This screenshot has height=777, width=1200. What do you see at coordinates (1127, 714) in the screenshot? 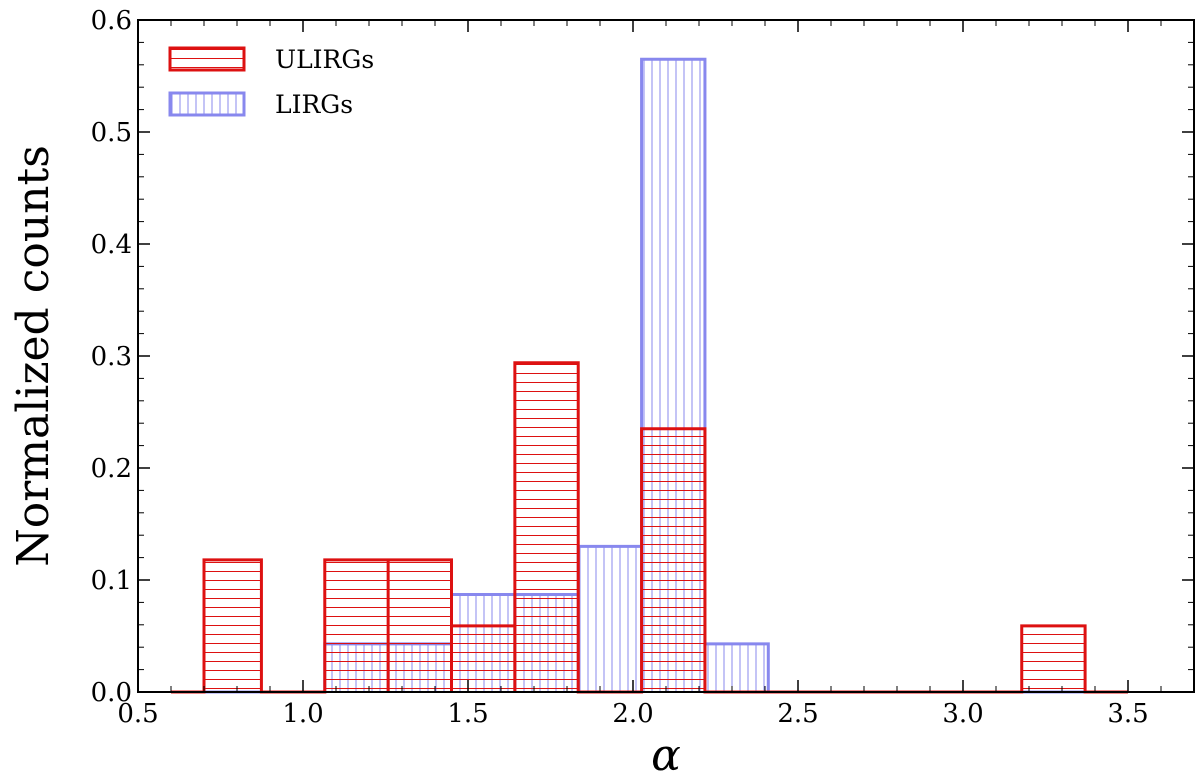
I see `x-tick-label: 3.5` at bounding box center [1127, 714].